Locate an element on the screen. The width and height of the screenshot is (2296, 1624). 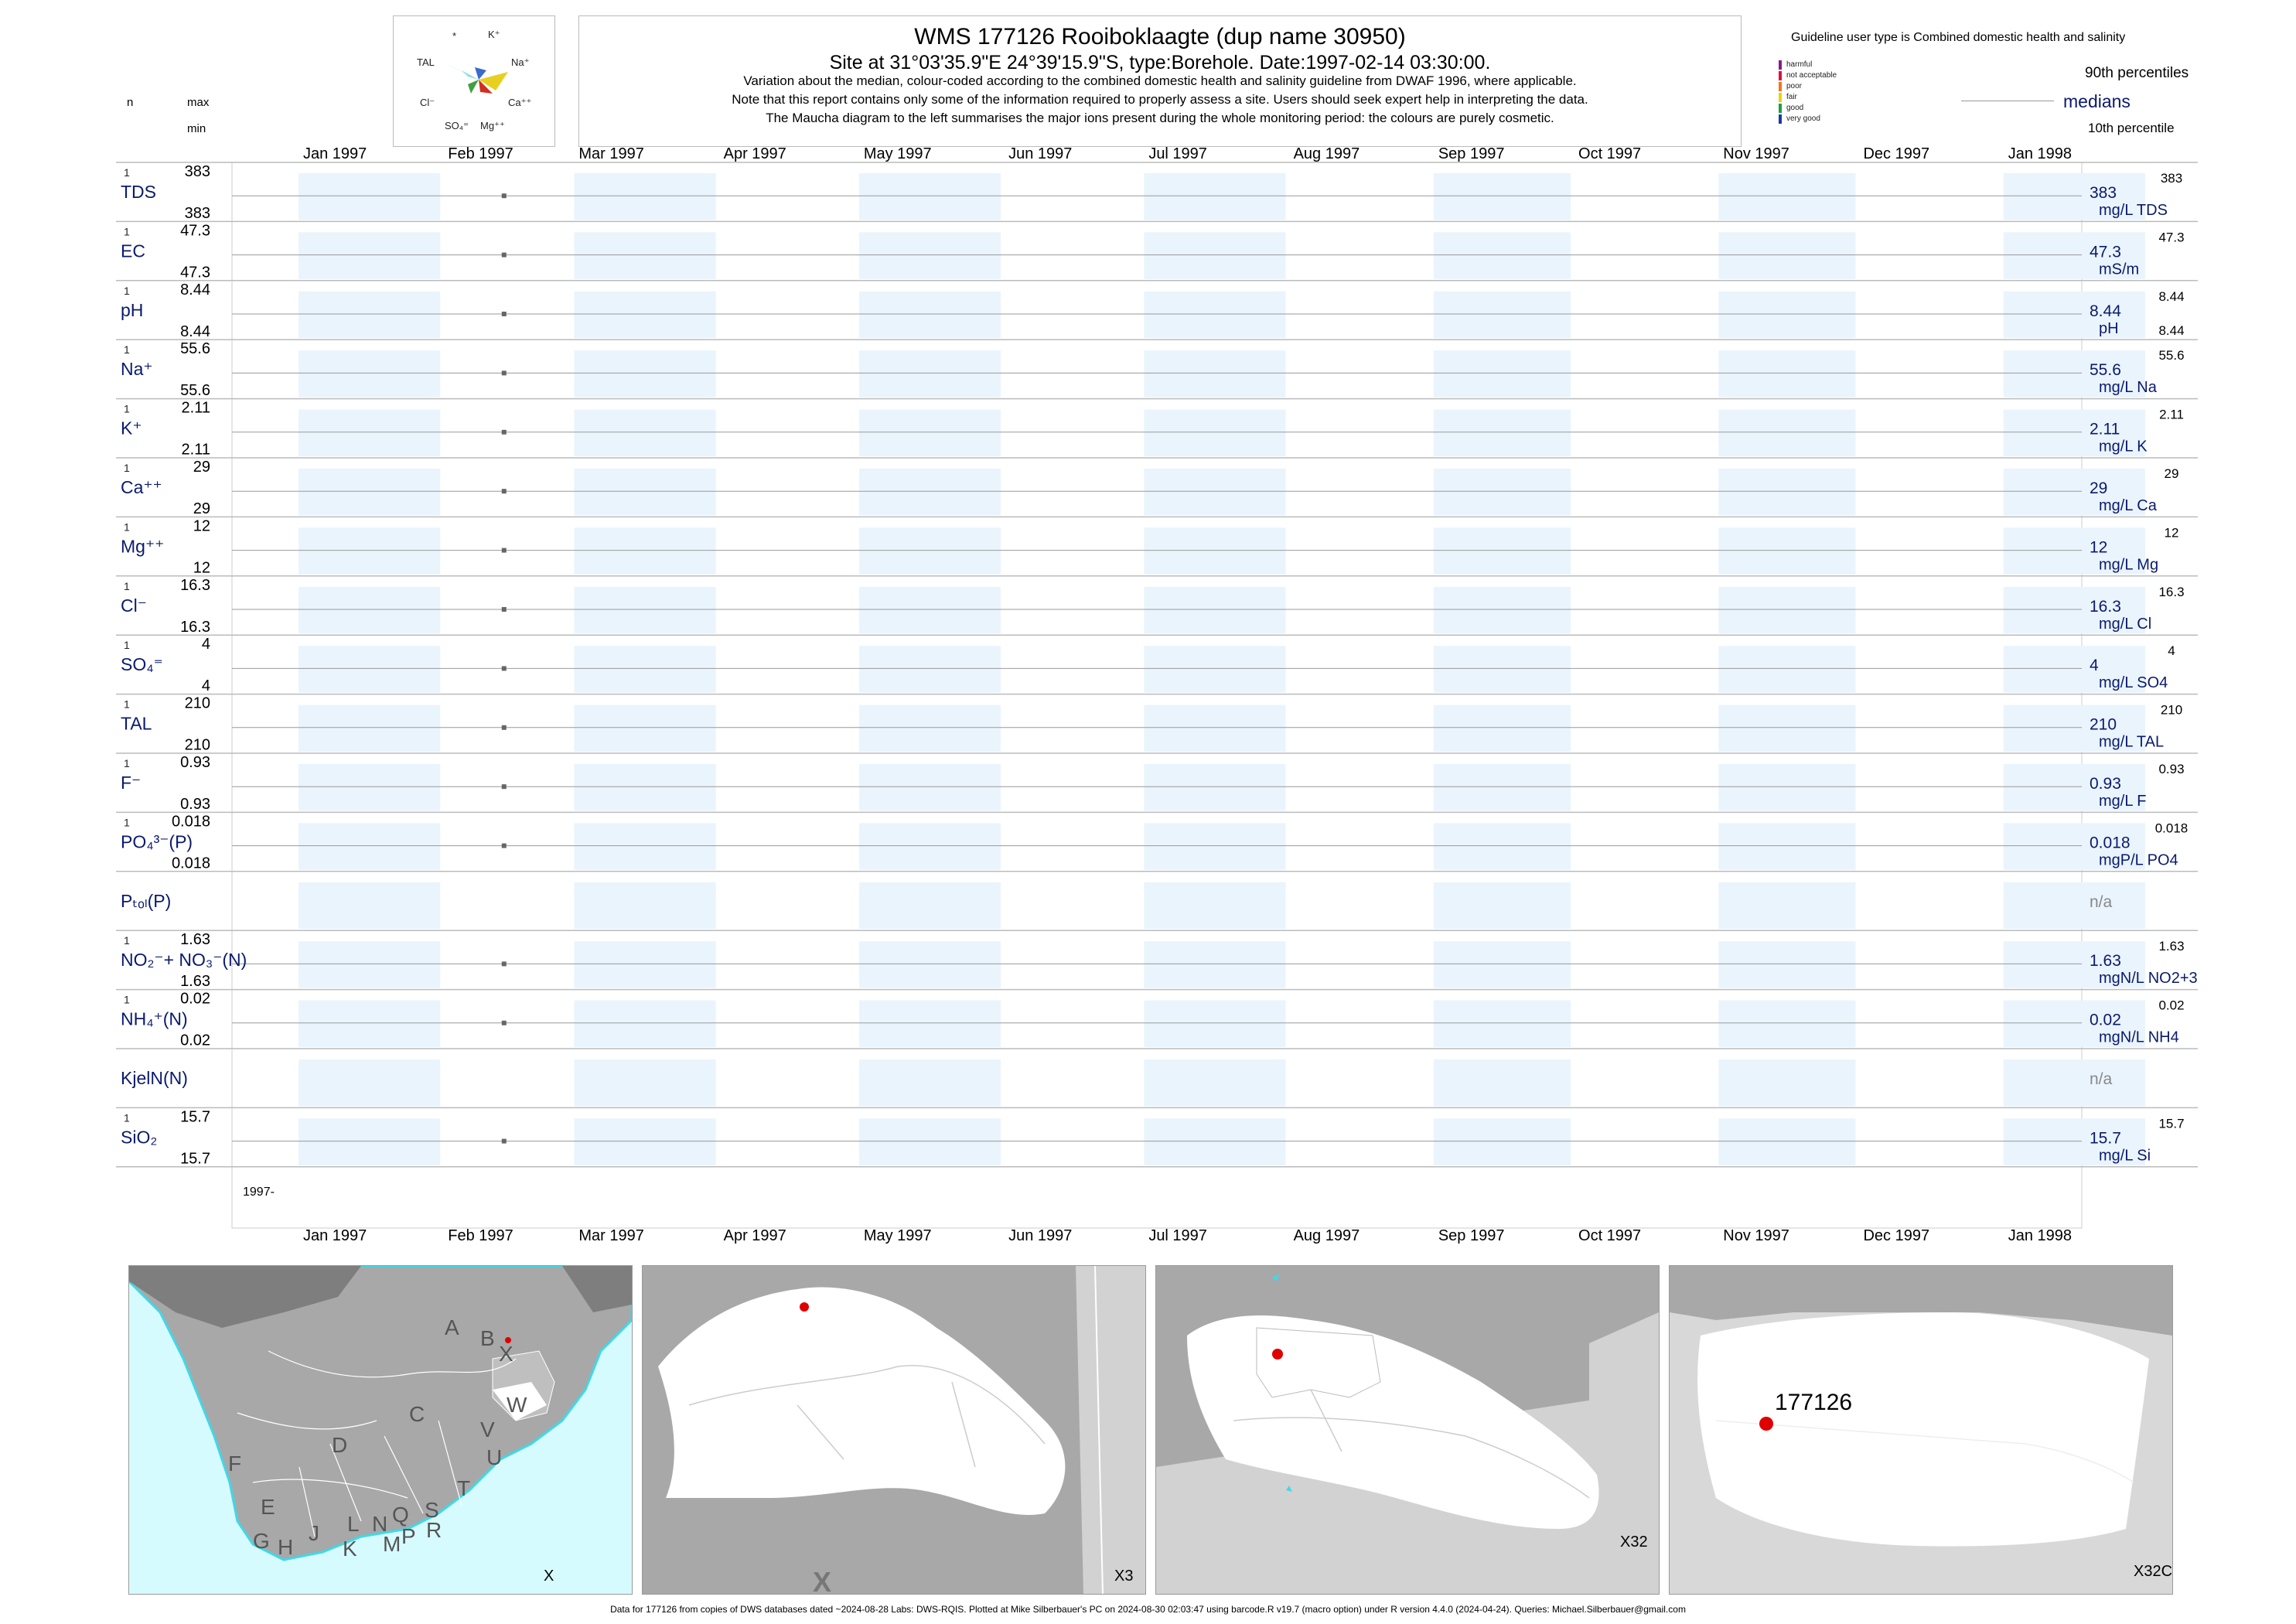
month-label-top: Dec 1997 is located at coordinates (1896, 153).